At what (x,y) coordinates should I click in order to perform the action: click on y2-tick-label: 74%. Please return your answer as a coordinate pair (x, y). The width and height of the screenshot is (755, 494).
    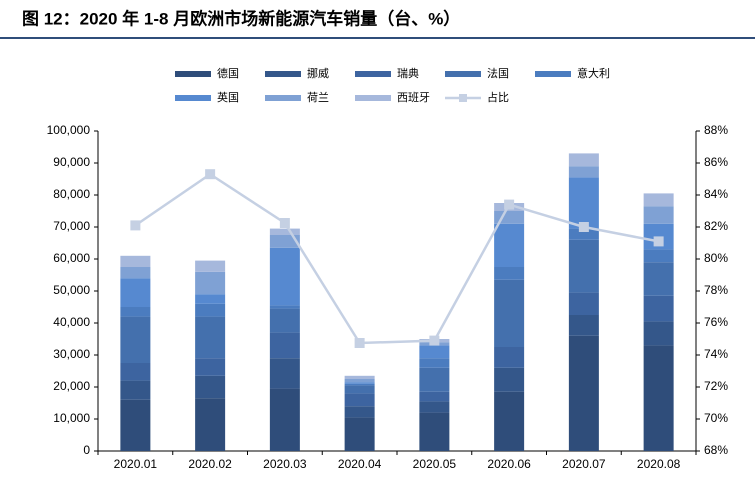
    Looking at the image, I should click on (716, 354).